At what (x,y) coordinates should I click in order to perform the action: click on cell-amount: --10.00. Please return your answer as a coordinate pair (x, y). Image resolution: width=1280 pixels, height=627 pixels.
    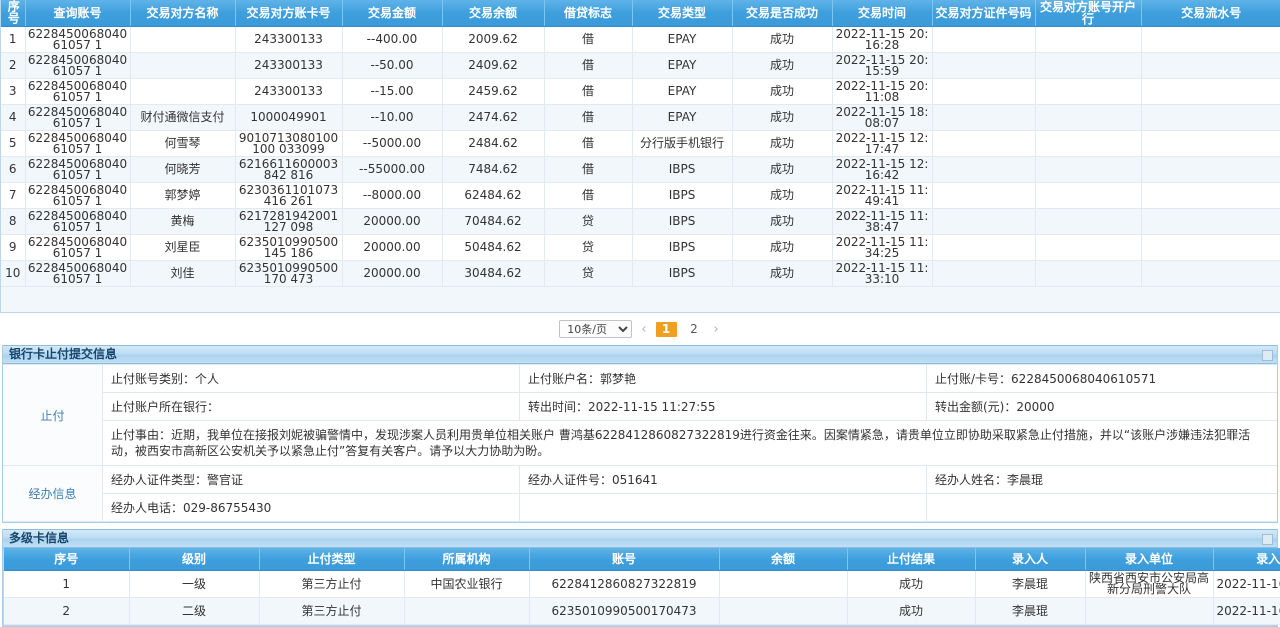
    Looking at the image, I should click on (392, 117).